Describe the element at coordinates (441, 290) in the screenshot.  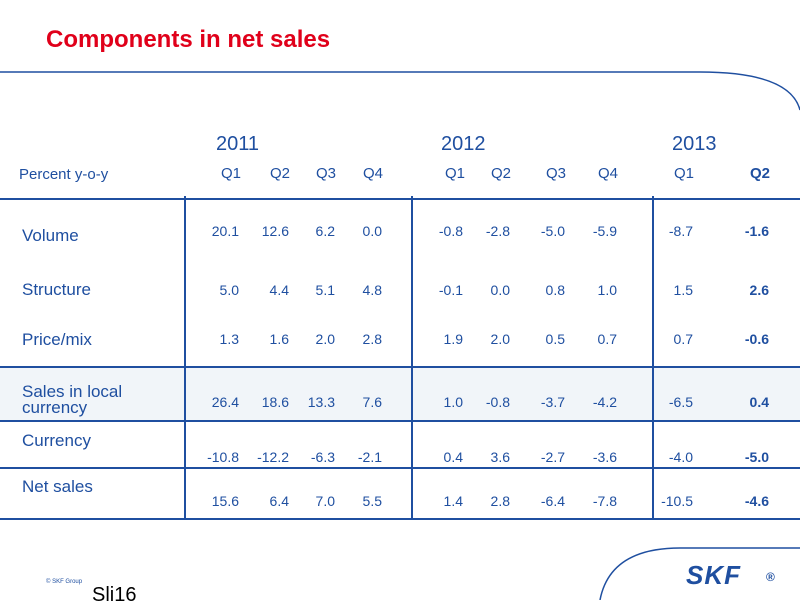
I see `table-cell: -0.1` at that location.